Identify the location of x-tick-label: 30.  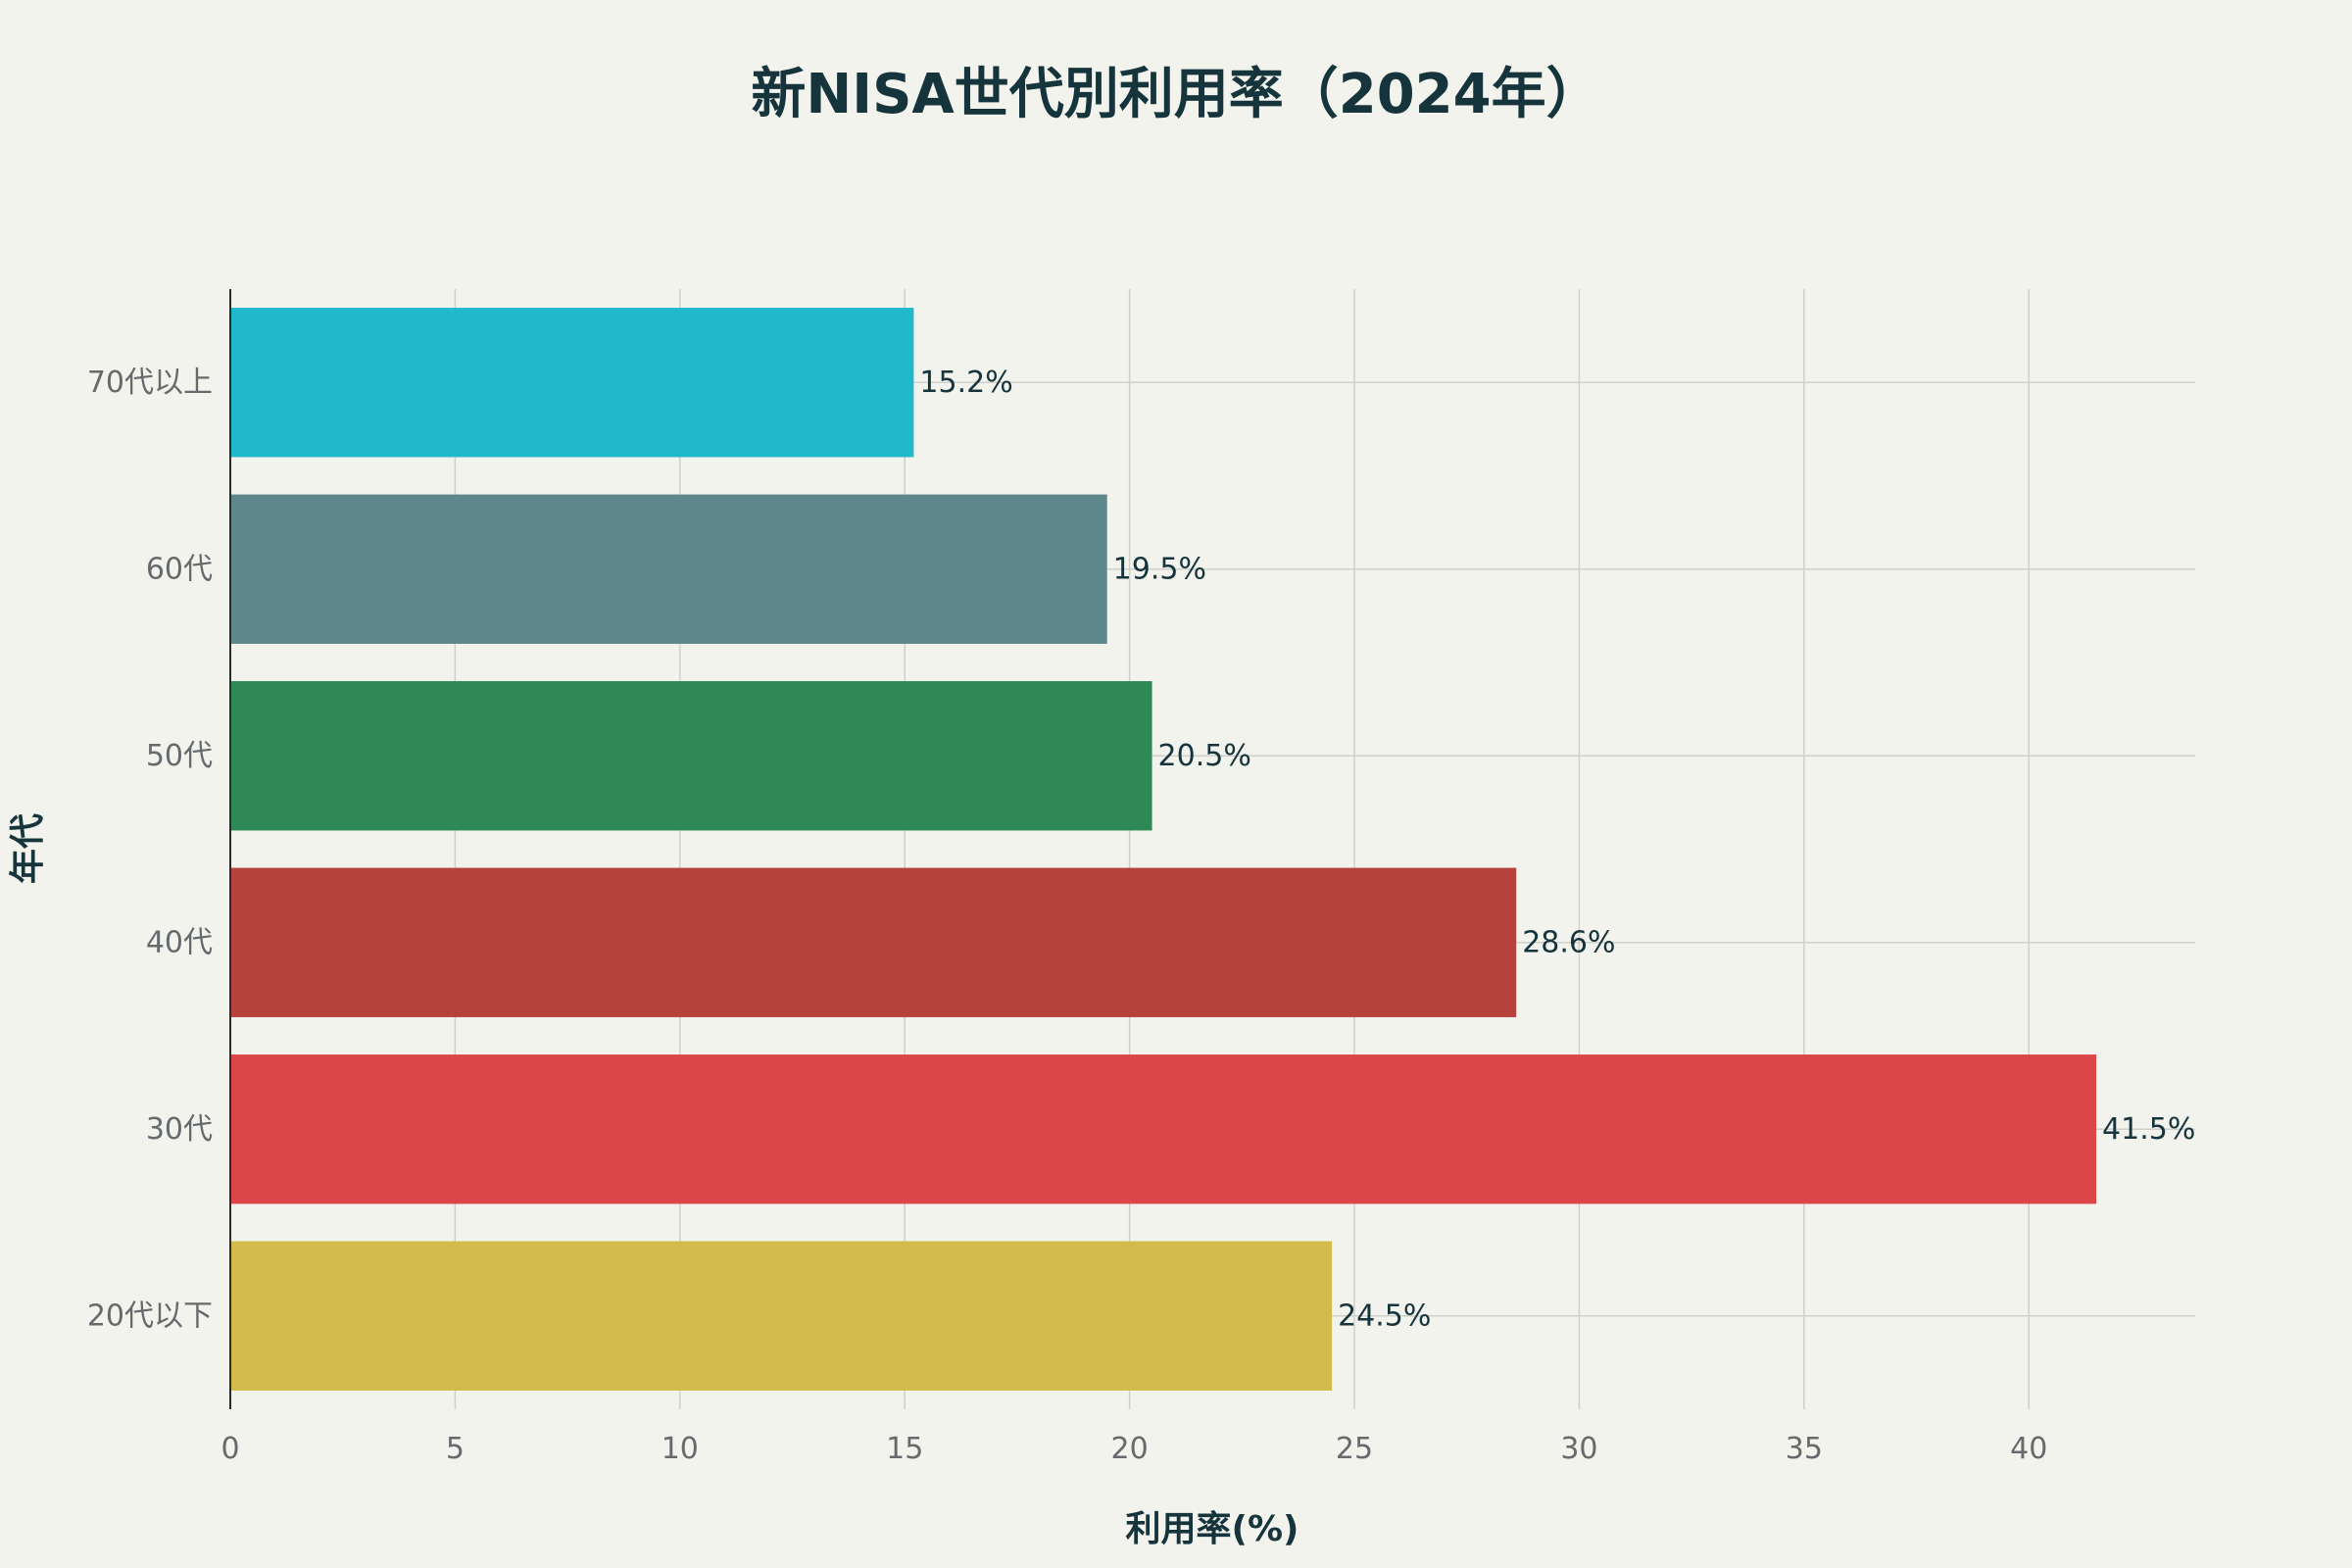
(1578, 1449).